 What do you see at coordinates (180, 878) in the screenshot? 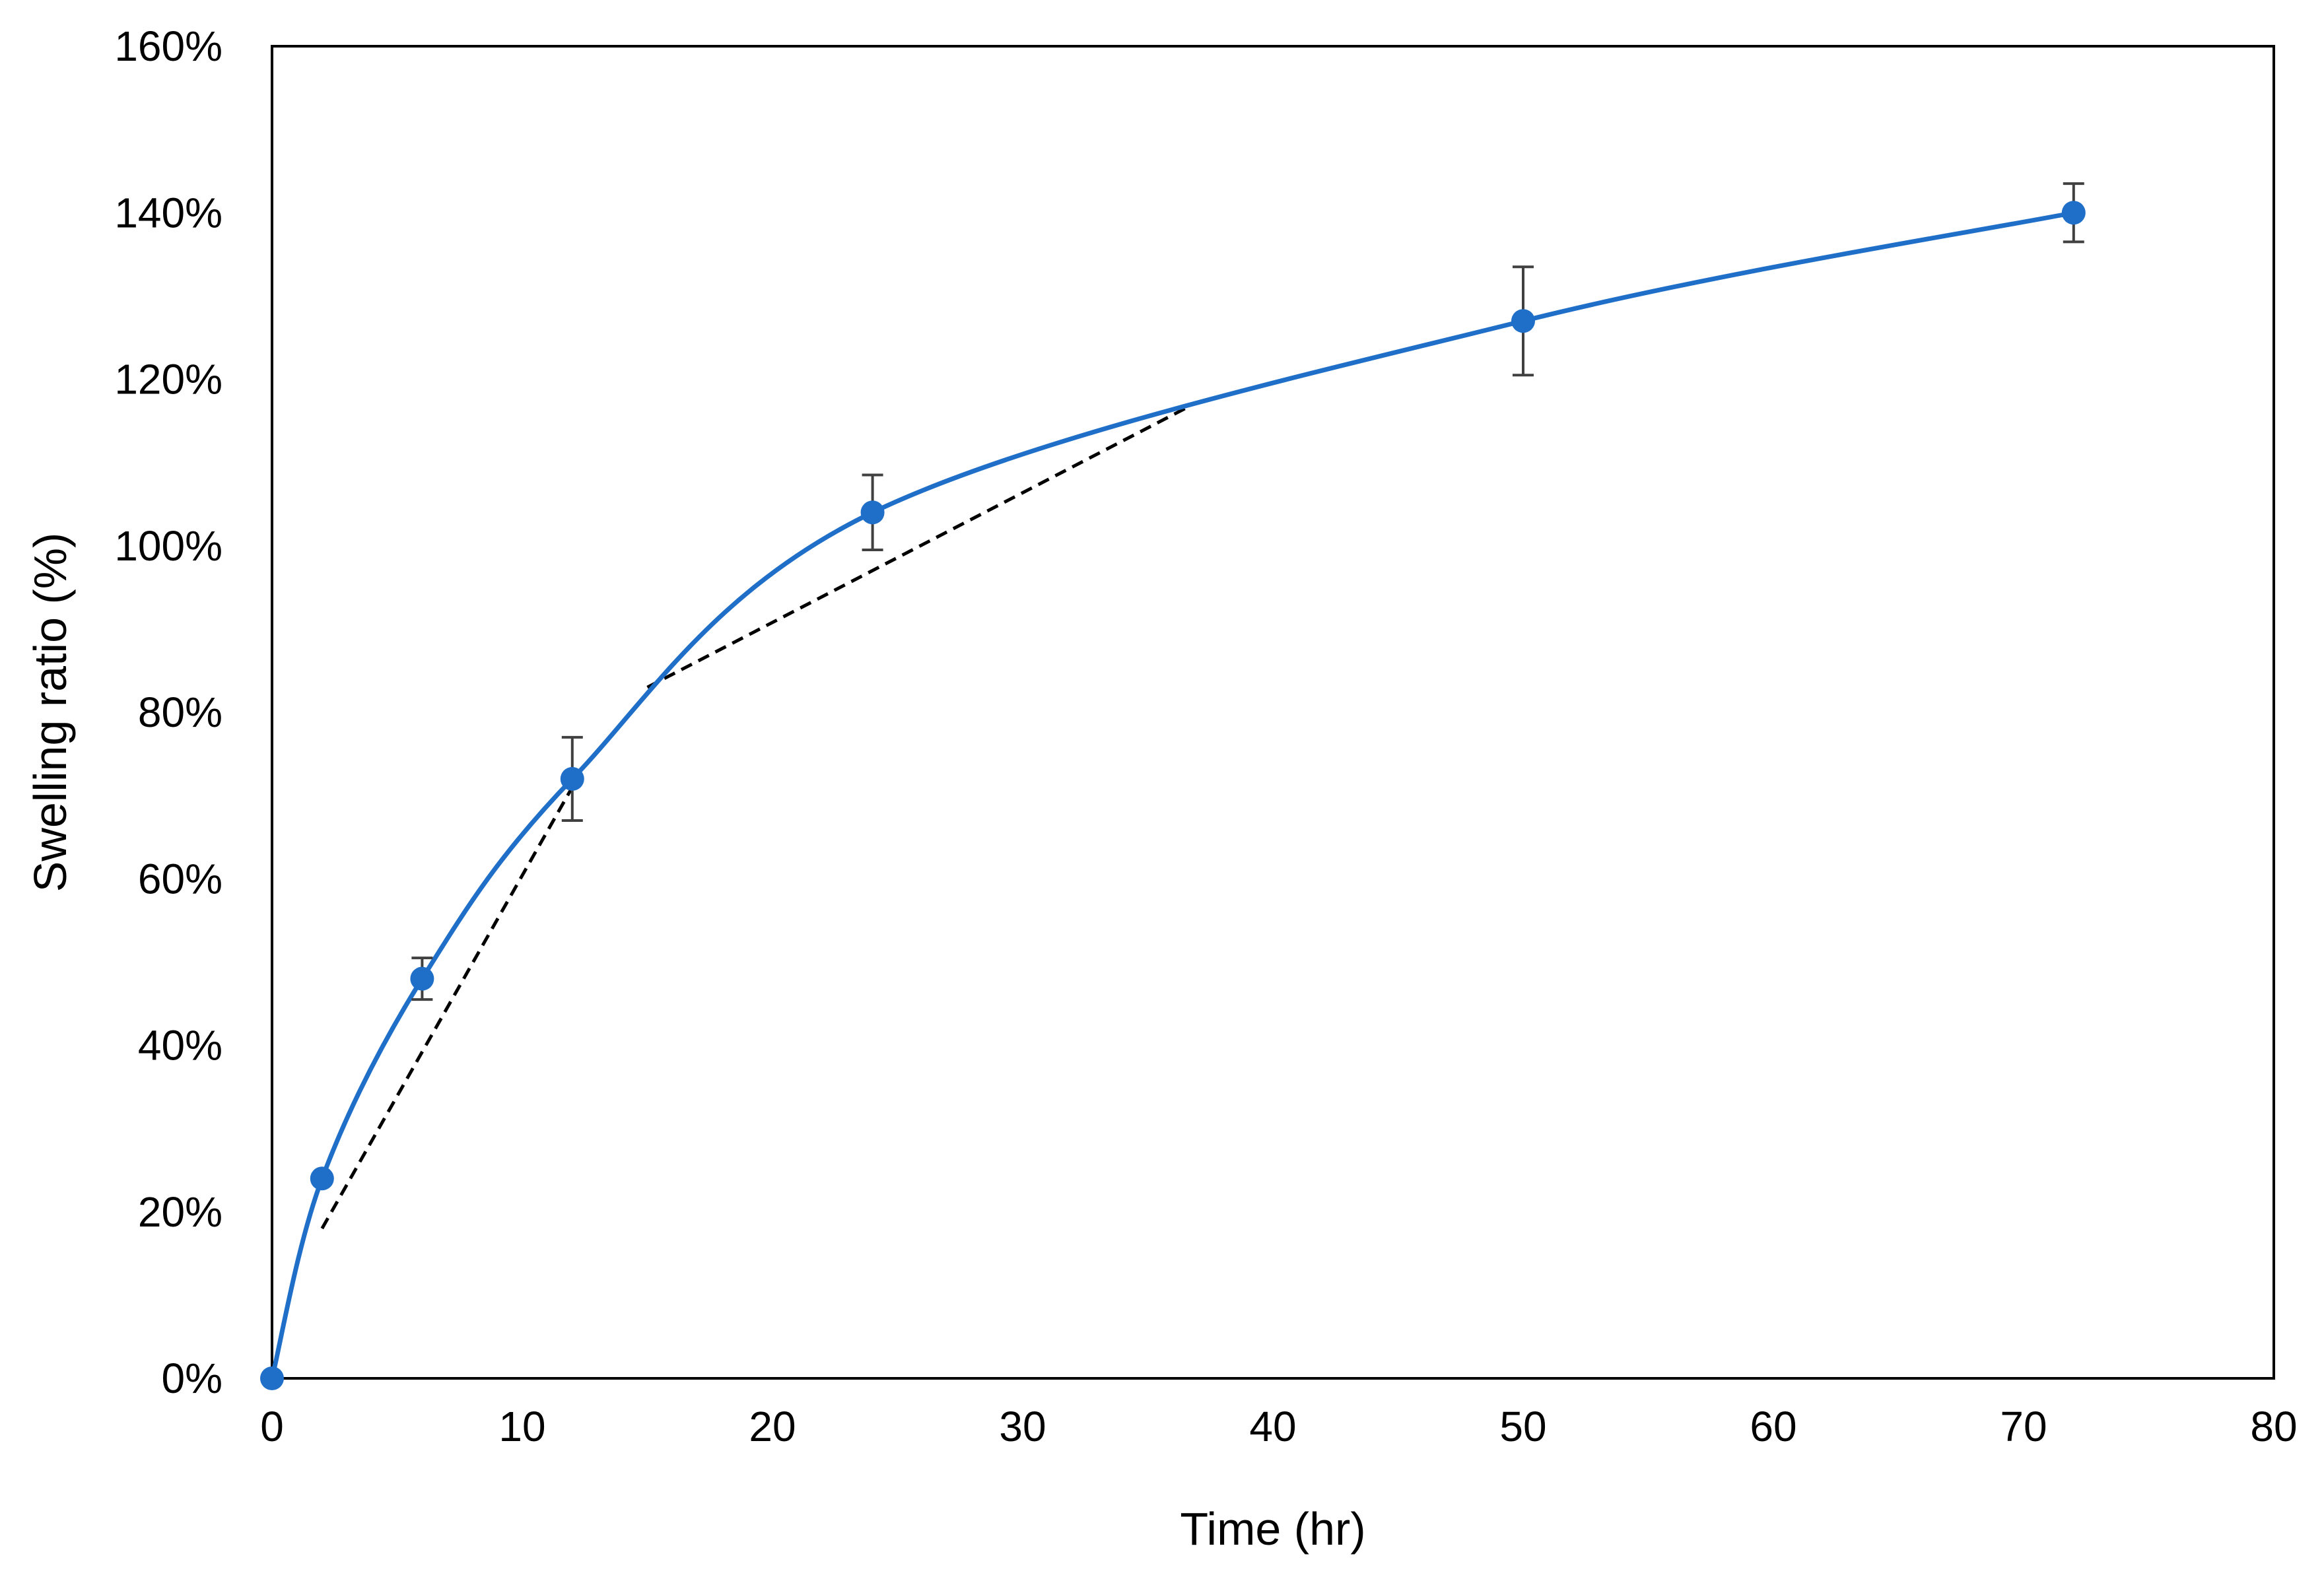
I see `y-tick-label: 60%` at bounding box center [180, 878].